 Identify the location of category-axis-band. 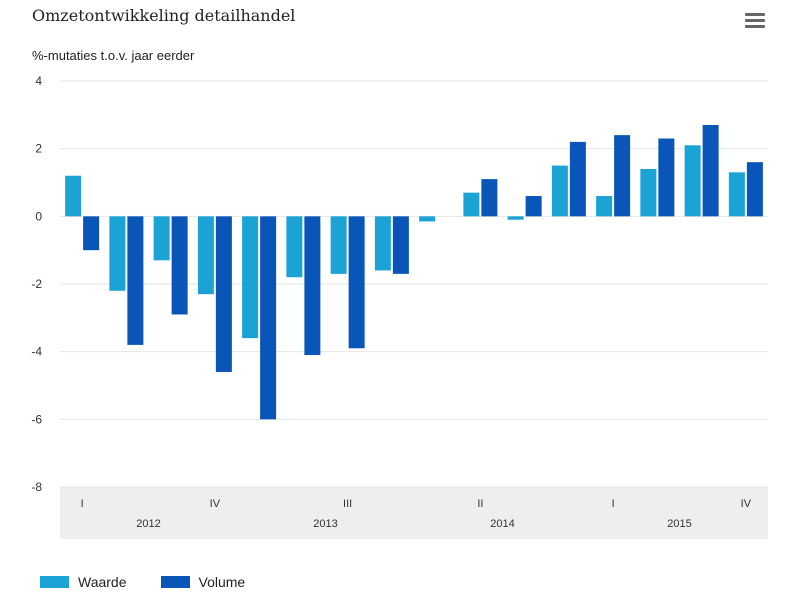
(414, 513).